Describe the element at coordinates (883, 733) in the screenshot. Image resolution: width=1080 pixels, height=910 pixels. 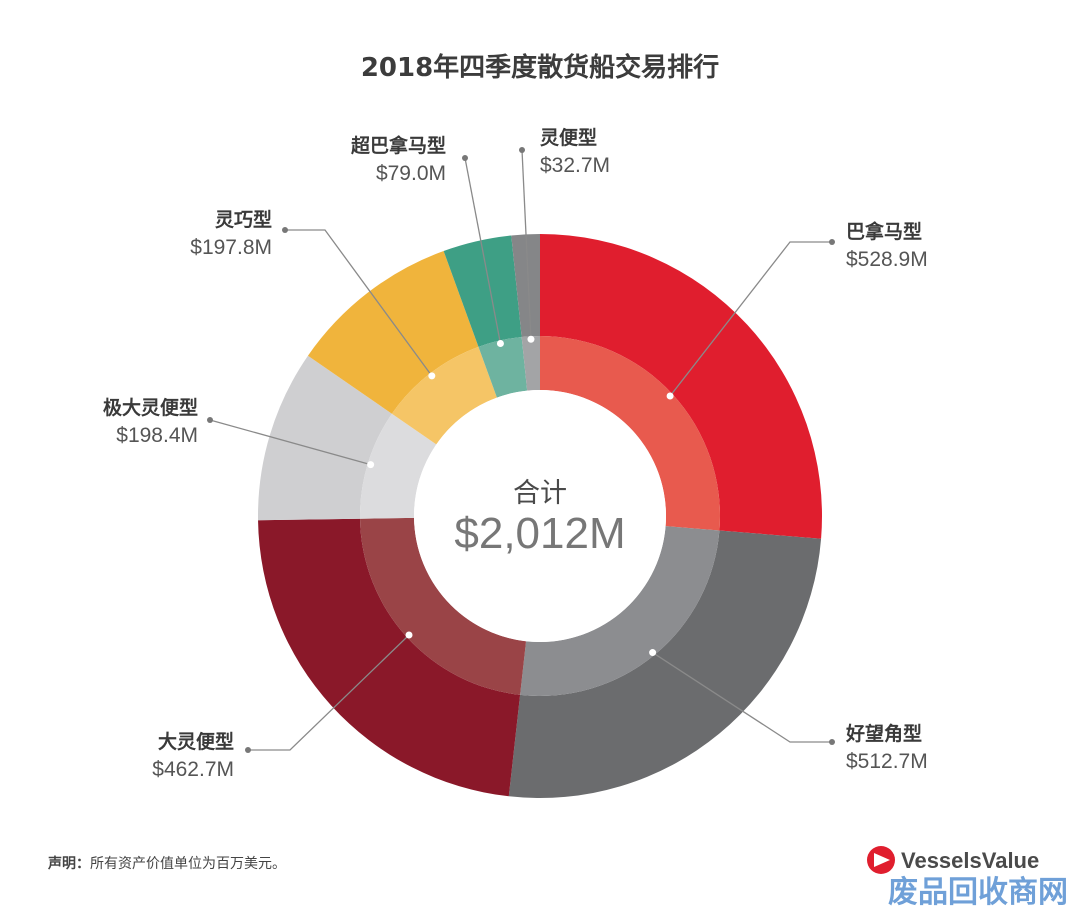
I see `slice-2-name-label: 好望角型` at that location.